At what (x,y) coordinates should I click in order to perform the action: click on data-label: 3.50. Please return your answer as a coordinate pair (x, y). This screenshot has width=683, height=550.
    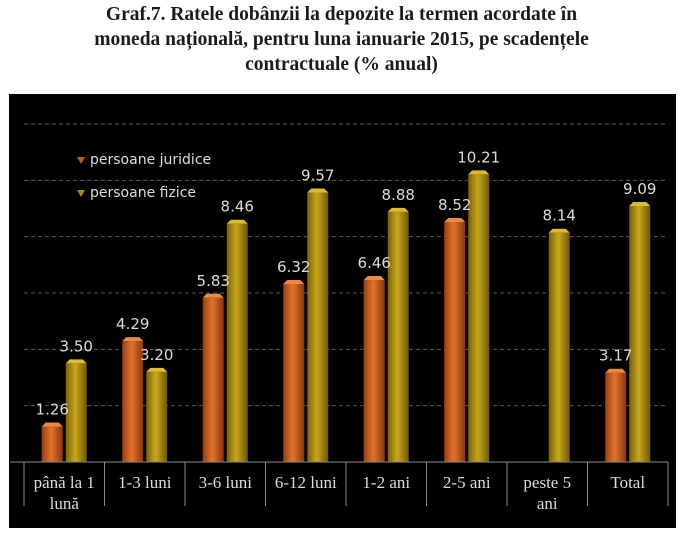
    Looking at the image, I should click on (76, 346).